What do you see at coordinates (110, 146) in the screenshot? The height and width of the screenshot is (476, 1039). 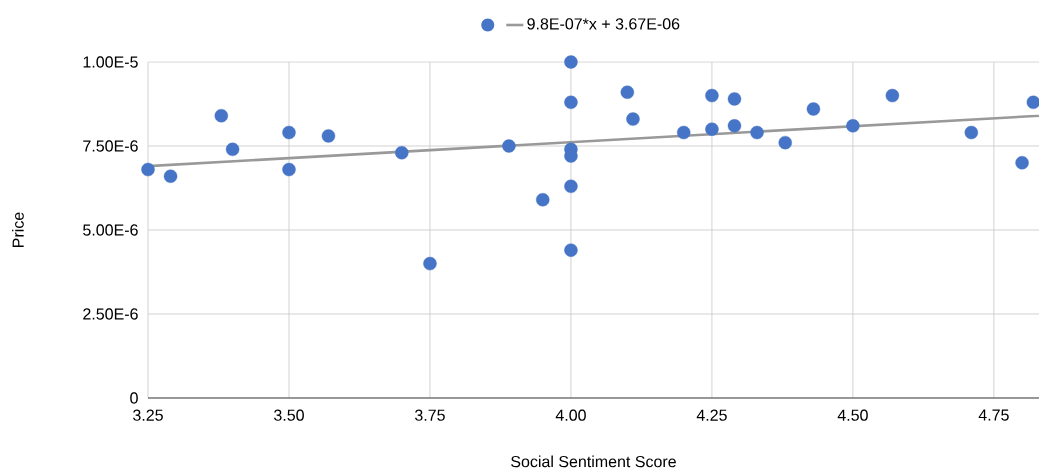 I see `y-tick-label: 7.50E-6` at bounding box center [110, 146].